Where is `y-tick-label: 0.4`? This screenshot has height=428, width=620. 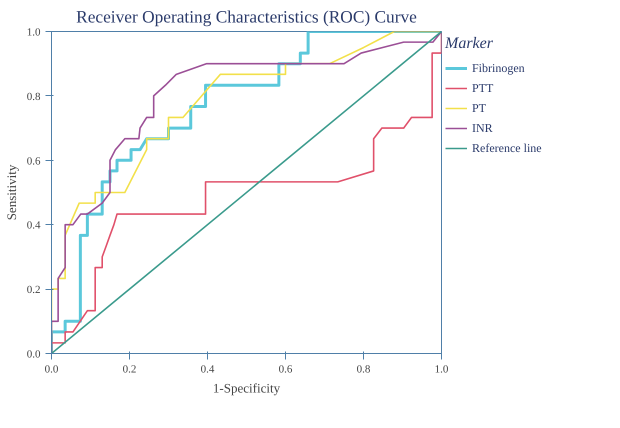 y-tick-label: 0.4 is located at coordinates (33, 226).